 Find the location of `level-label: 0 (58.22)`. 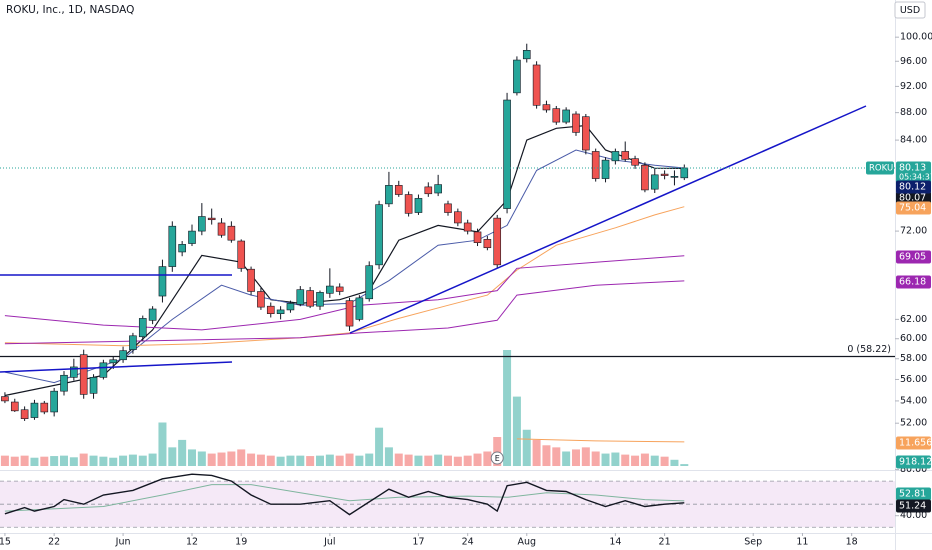

level-label: 0 (58.22) is located at coordinates (869, 349).